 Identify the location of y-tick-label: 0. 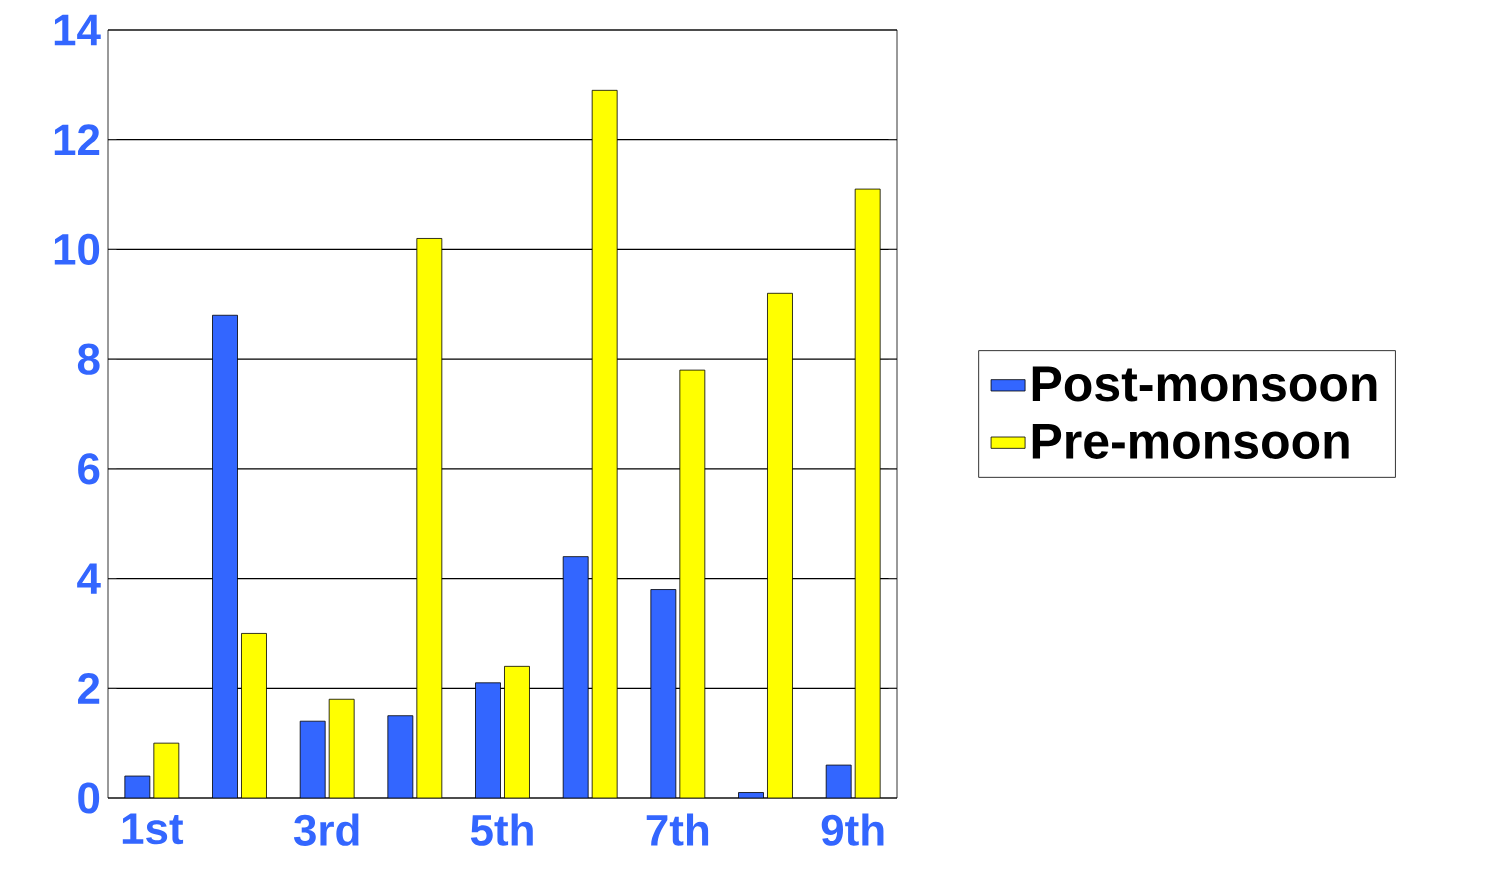
(89, 798).